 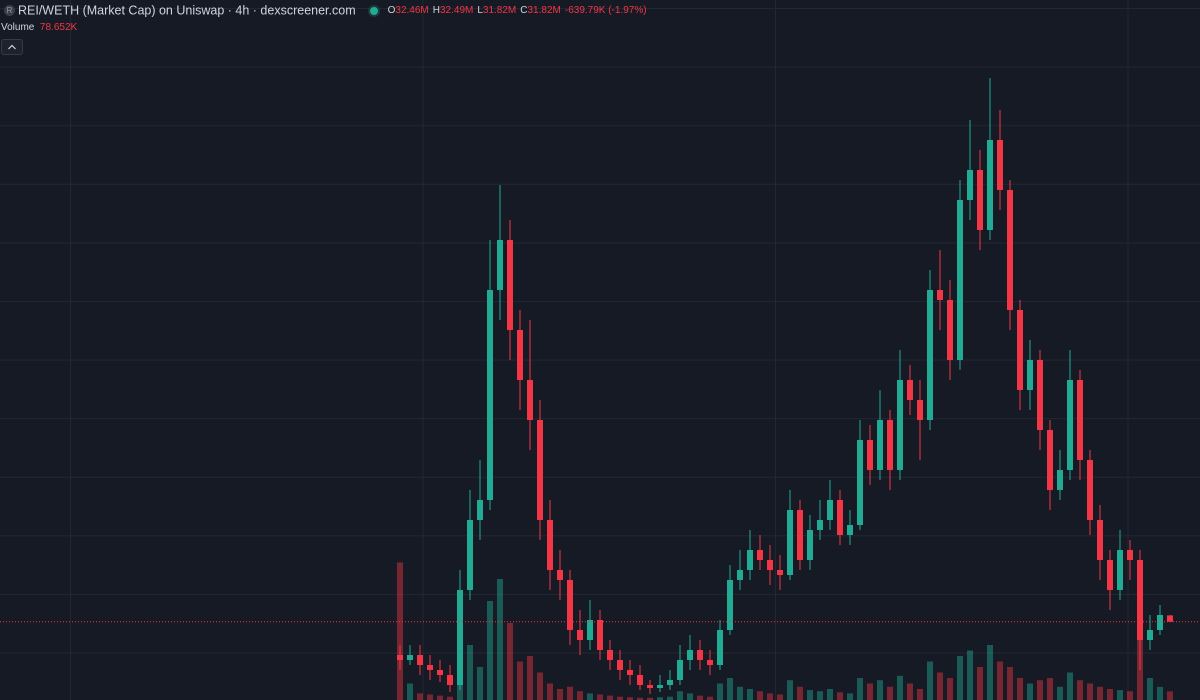 I want to click on ohlc-key: O, so click(x=391, y=11).